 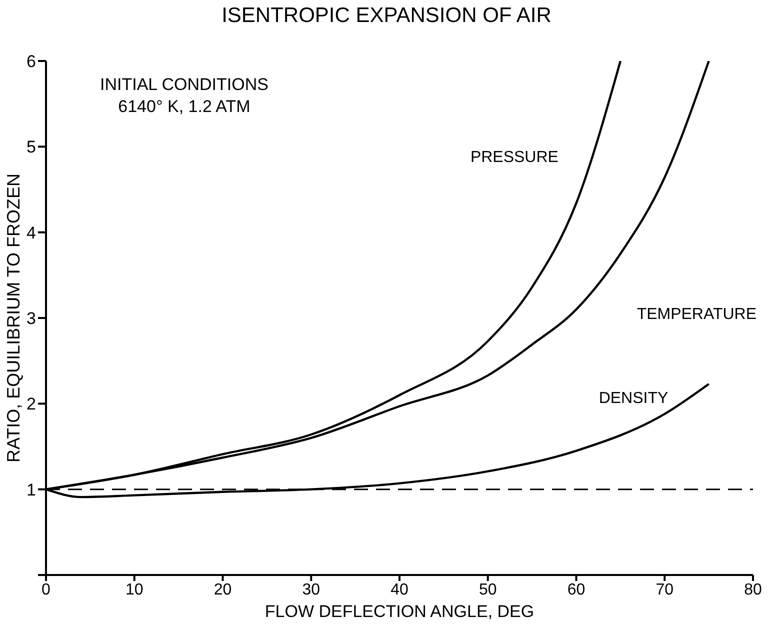 I want to click on y-tick-label: 5, so click(x=31, y=147).